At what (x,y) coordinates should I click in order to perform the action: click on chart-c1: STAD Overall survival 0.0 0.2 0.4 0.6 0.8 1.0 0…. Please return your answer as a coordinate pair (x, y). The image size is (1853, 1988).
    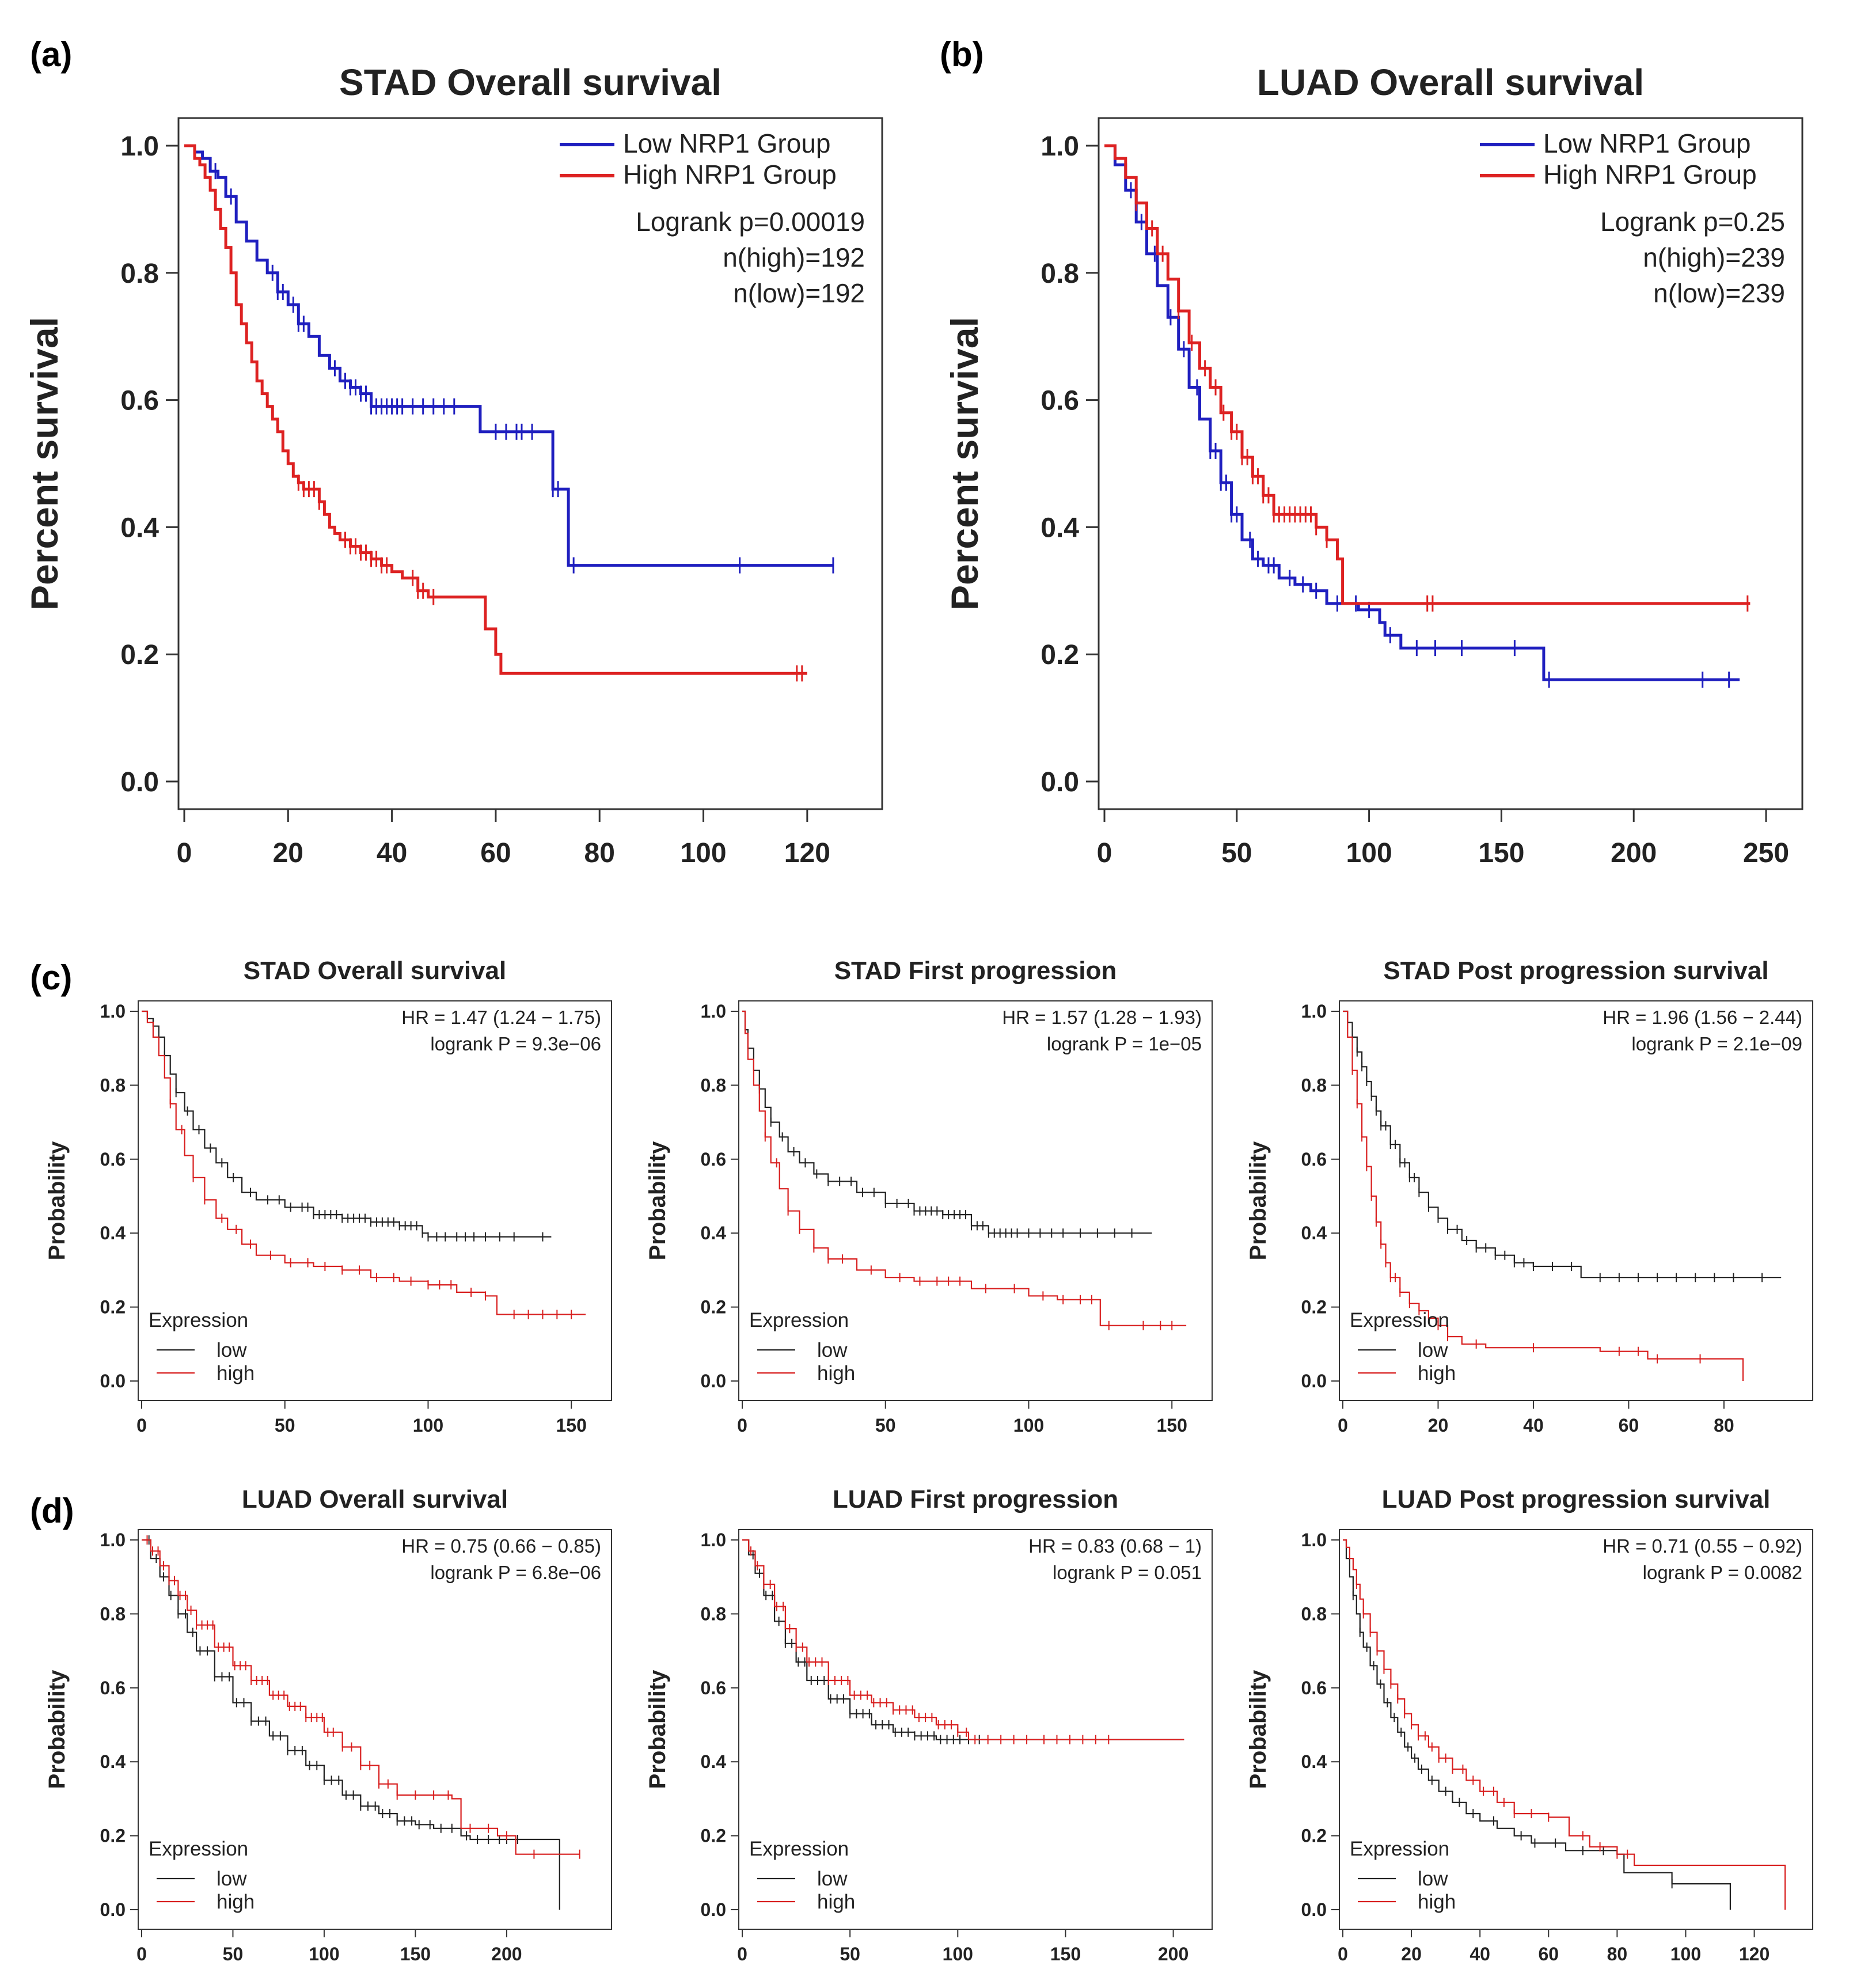
    Looking at the image, I should click on (328, 1196).